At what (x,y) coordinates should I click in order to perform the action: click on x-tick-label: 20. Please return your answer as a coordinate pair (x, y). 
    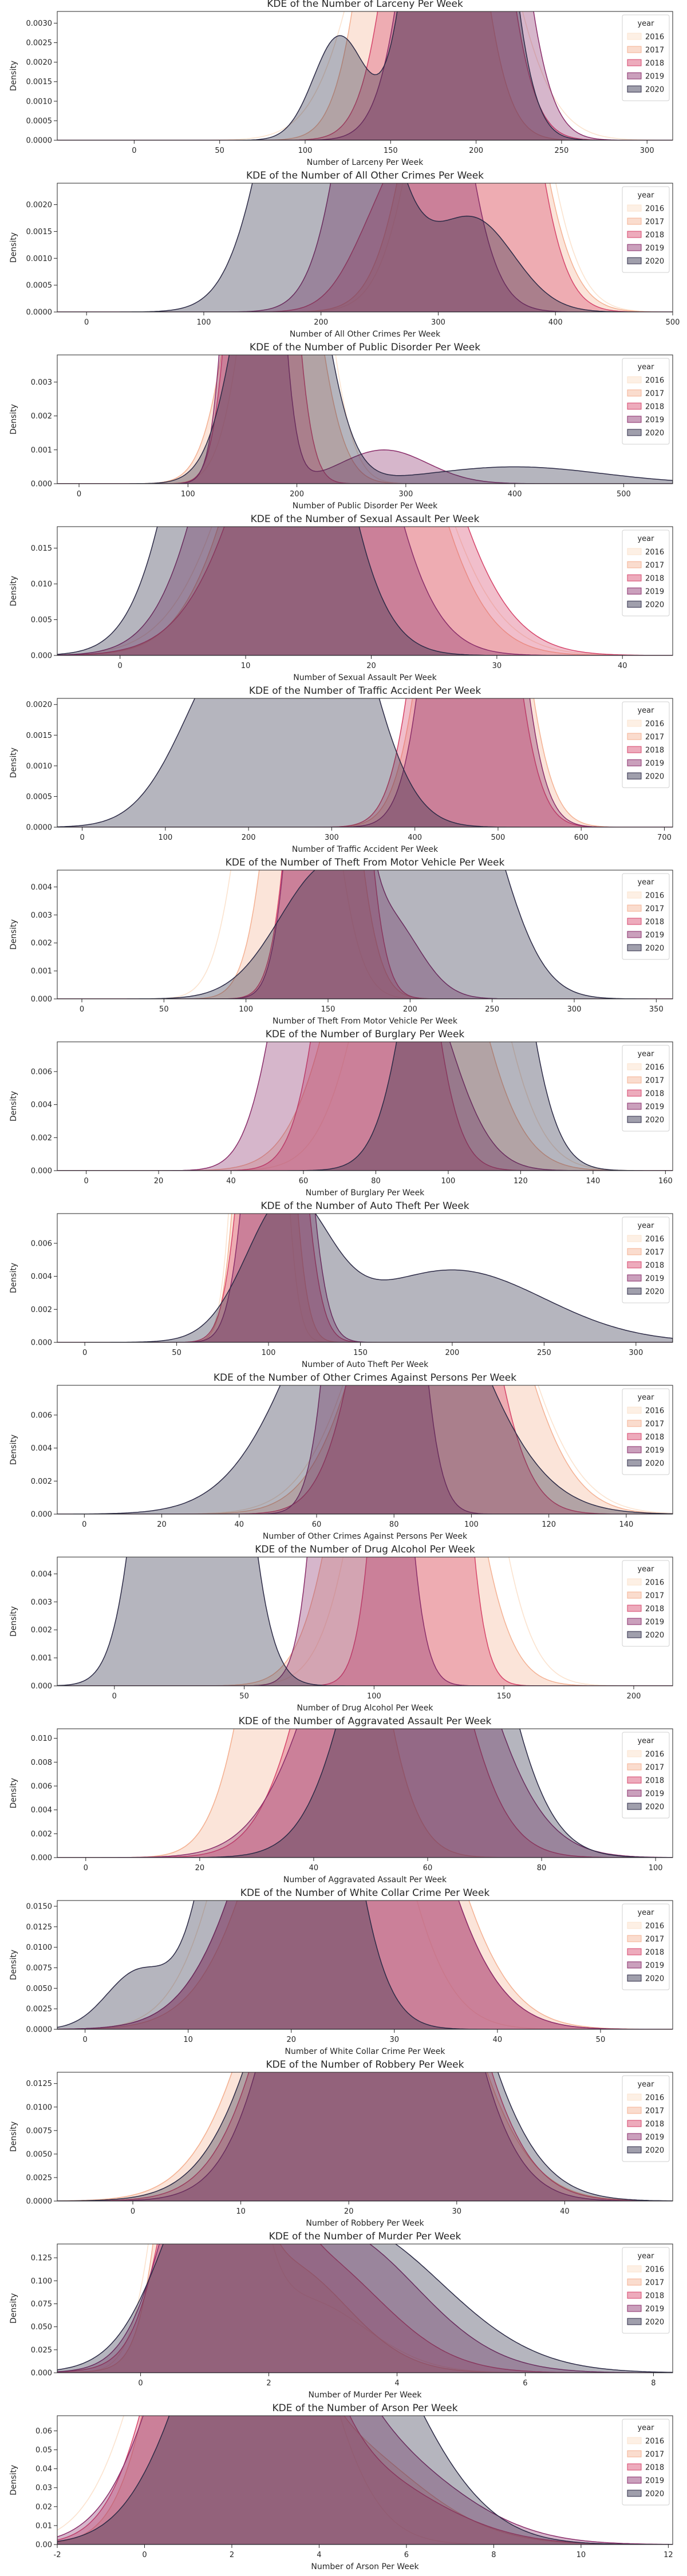
    Looking at the image, I should click on (159, 1181).